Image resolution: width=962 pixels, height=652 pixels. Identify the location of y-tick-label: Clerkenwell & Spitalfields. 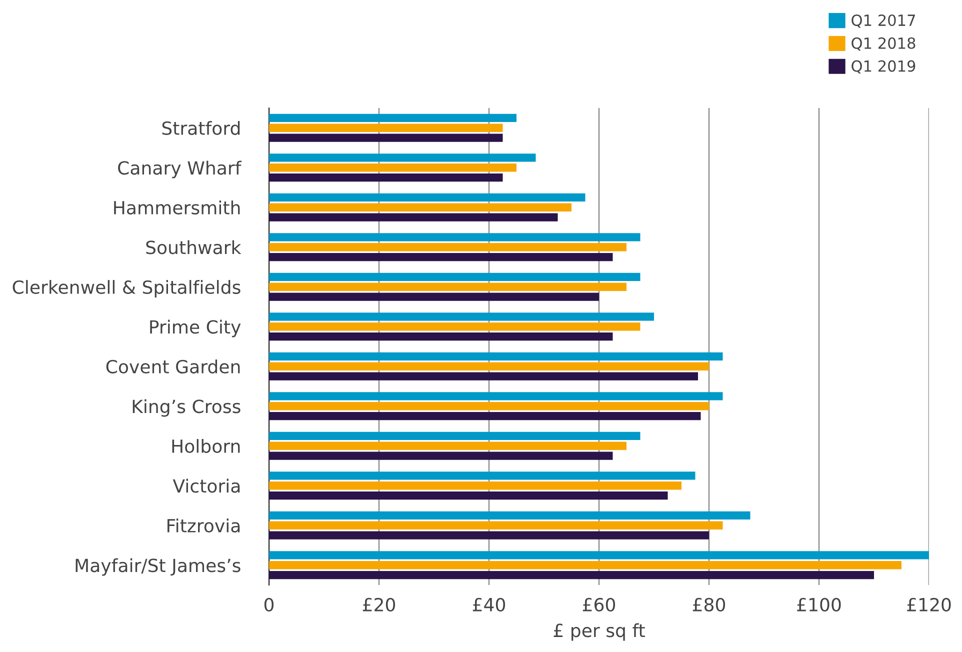
(126, 289).